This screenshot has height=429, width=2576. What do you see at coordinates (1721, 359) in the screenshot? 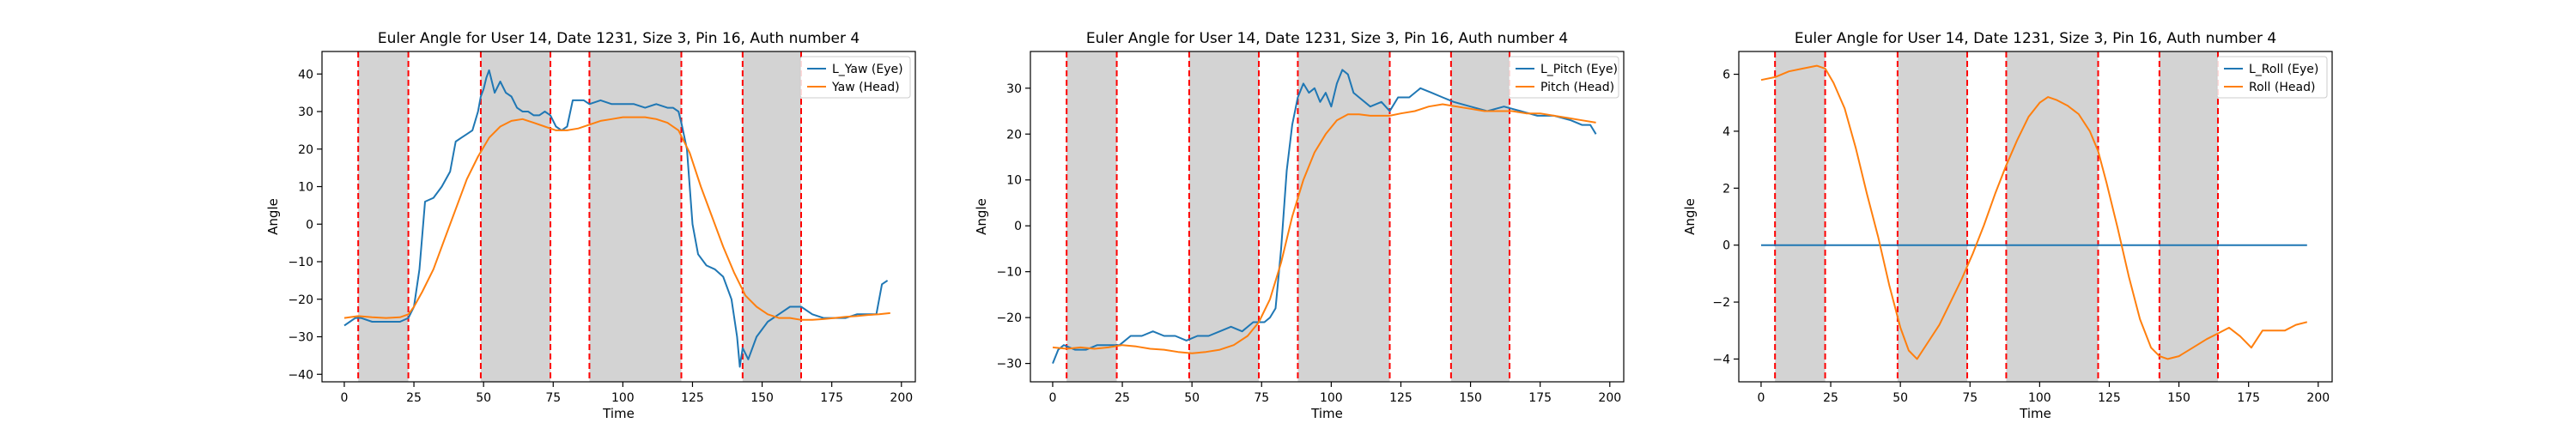
I see `y-tick-label: −4` at bounding box center [1721, 359].